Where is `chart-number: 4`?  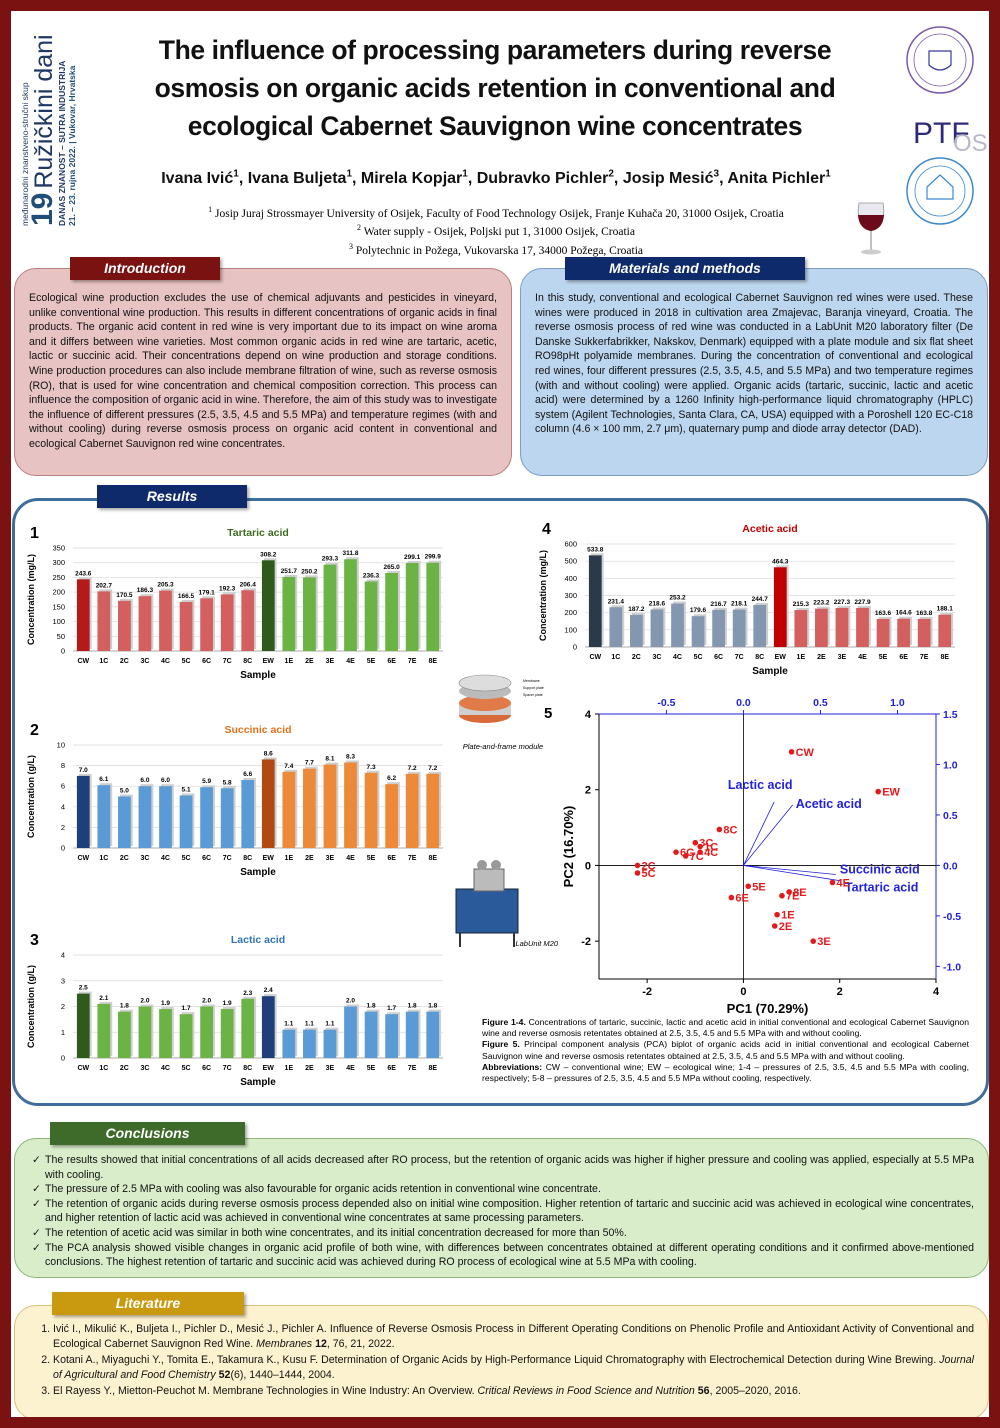
chart-number: 4 is located at coordinates (546, 529).